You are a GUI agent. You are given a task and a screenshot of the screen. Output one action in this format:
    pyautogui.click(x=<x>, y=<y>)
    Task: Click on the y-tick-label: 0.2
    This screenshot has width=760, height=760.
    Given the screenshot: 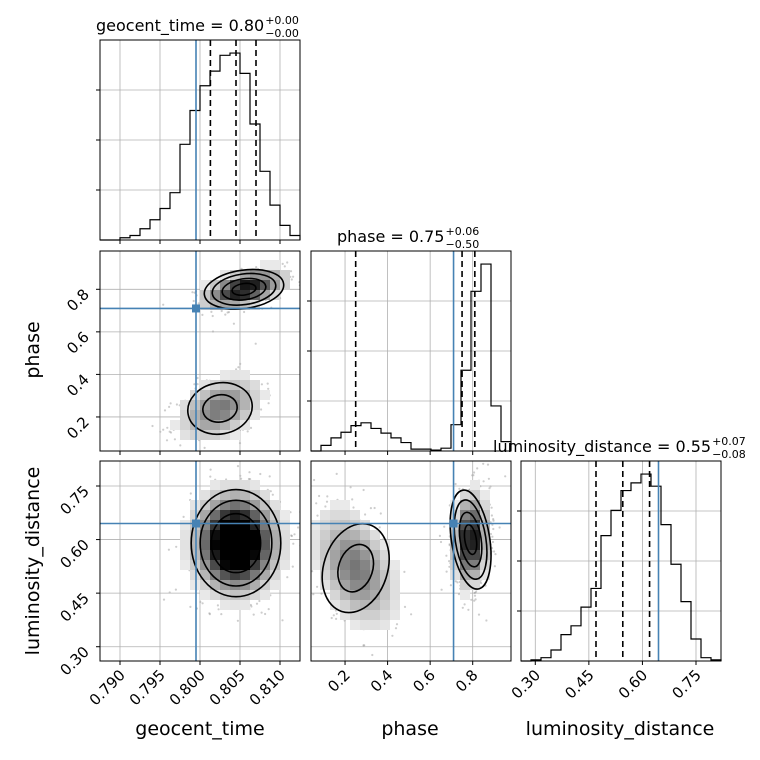 What is the action you would take?
    pyautogui.click(x=78, y=428)
    